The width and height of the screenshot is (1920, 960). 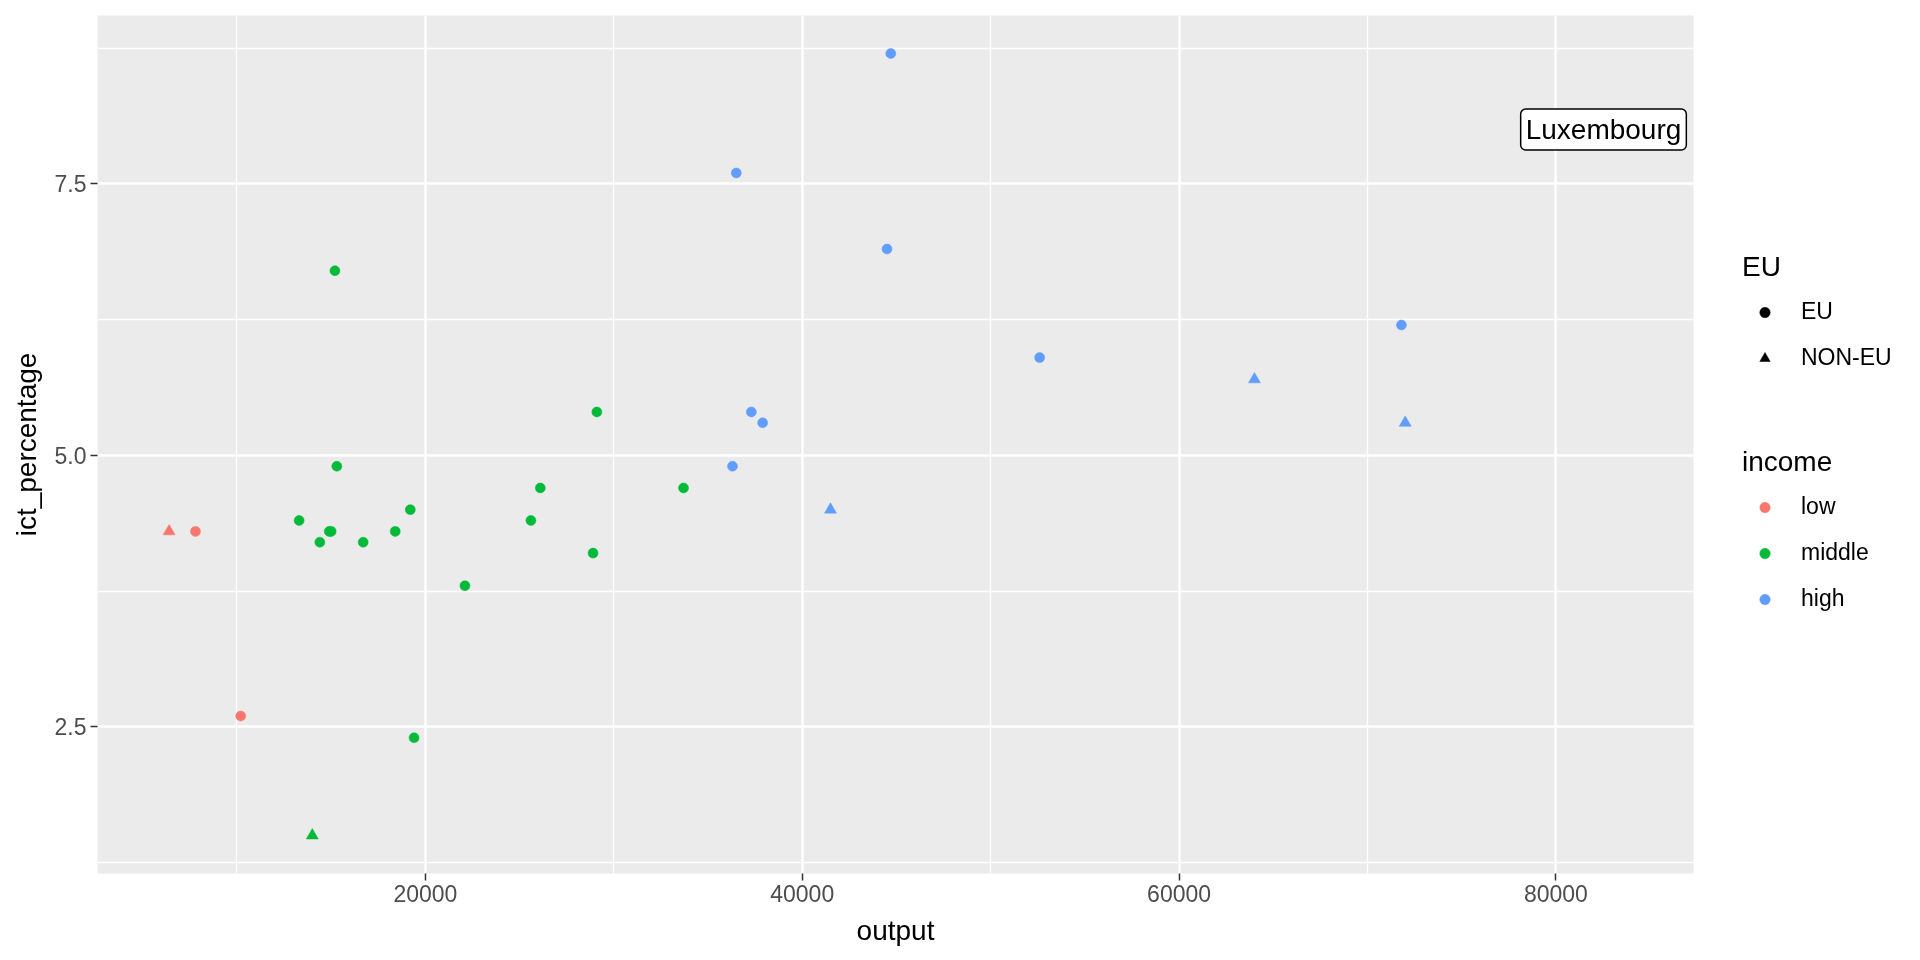 What do you see at coordinates (70, 727) in the screenshot?
I see `y-tick-label: 2.5` at bounding box center [70, 727].